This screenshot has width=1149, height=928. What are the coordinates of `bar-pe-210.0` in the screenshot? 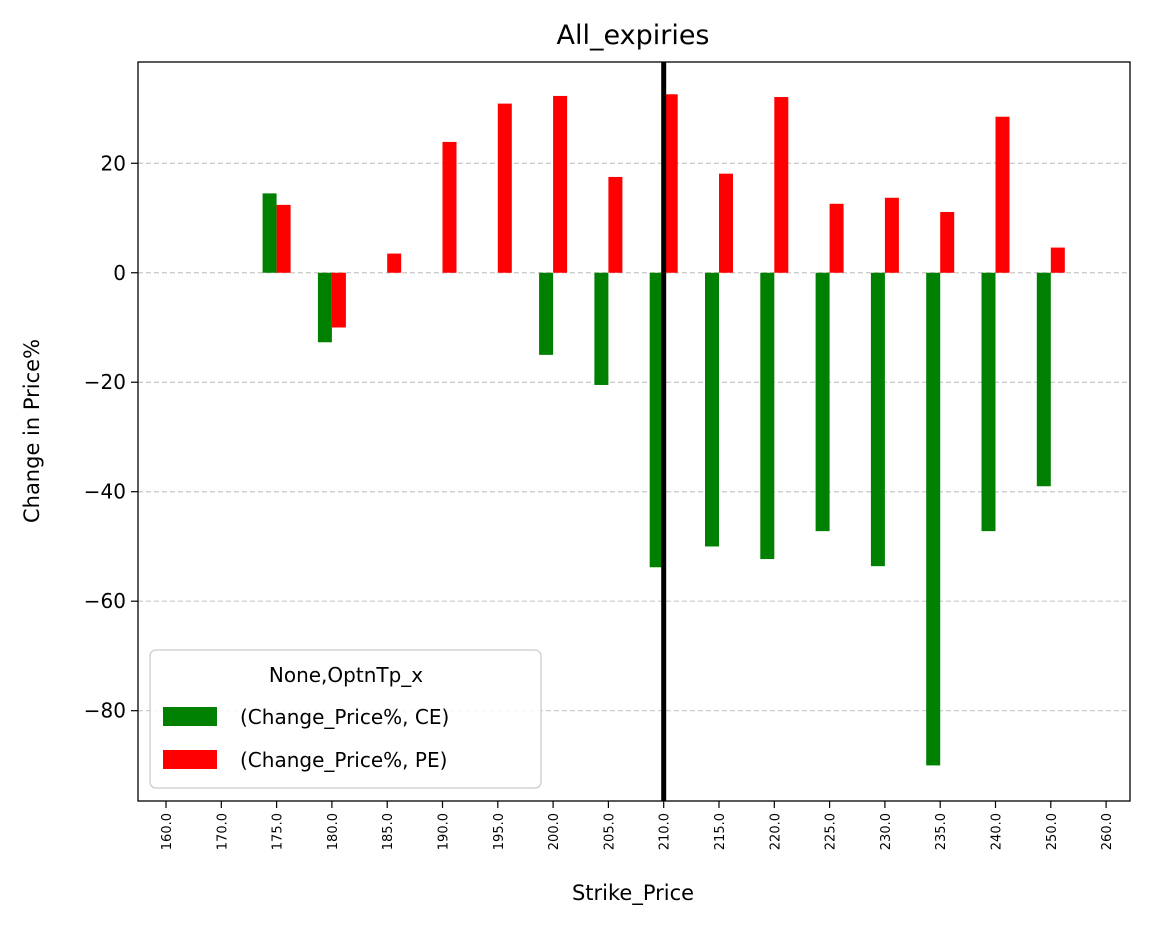 It's located at (670, 183).